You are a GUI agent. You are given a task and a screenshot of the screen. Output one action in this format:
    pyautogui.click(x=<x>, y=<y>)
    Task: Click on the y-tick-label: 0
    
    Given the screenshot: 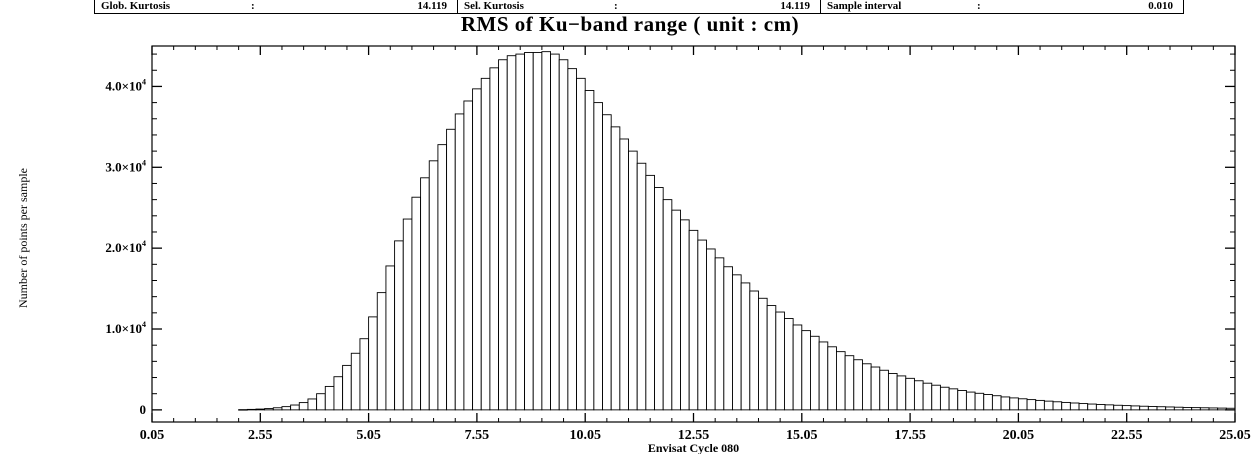 What is the action you would take?
    pyautogui.click(x=143, y=409)
    